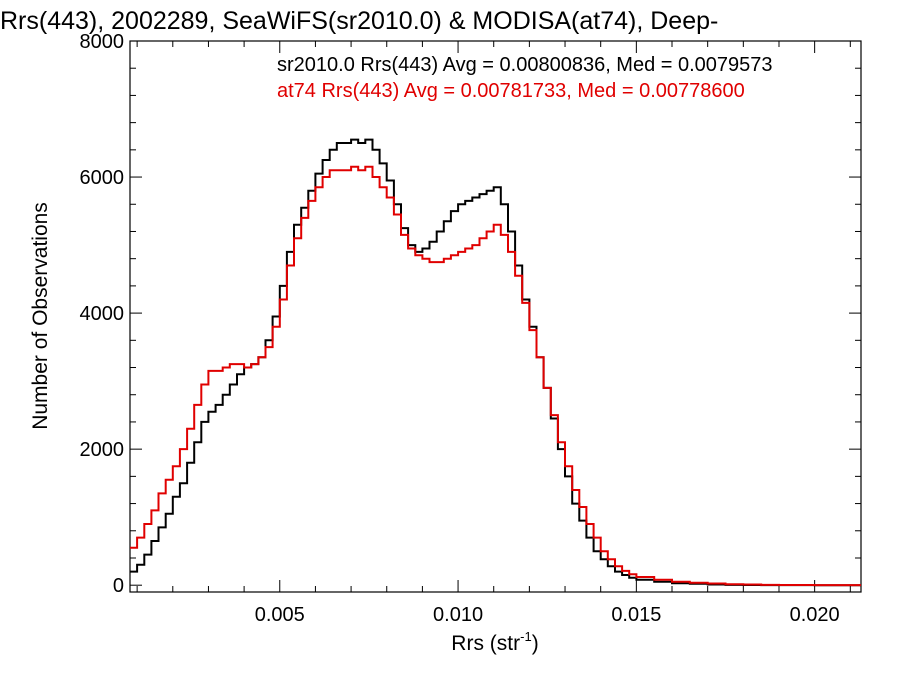  What do you see at coordinates (102, 314) in the screenshot?
I see `y-tick-label: 4000` at bounding box center [102, 314].